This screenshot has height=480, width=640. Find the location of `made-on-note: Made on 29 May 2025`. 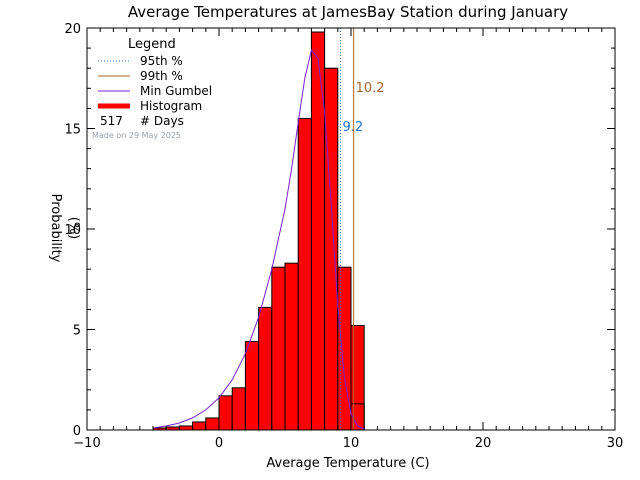

made-on-note: Made on 29 May 2025 is located at coordinates (136, 135).